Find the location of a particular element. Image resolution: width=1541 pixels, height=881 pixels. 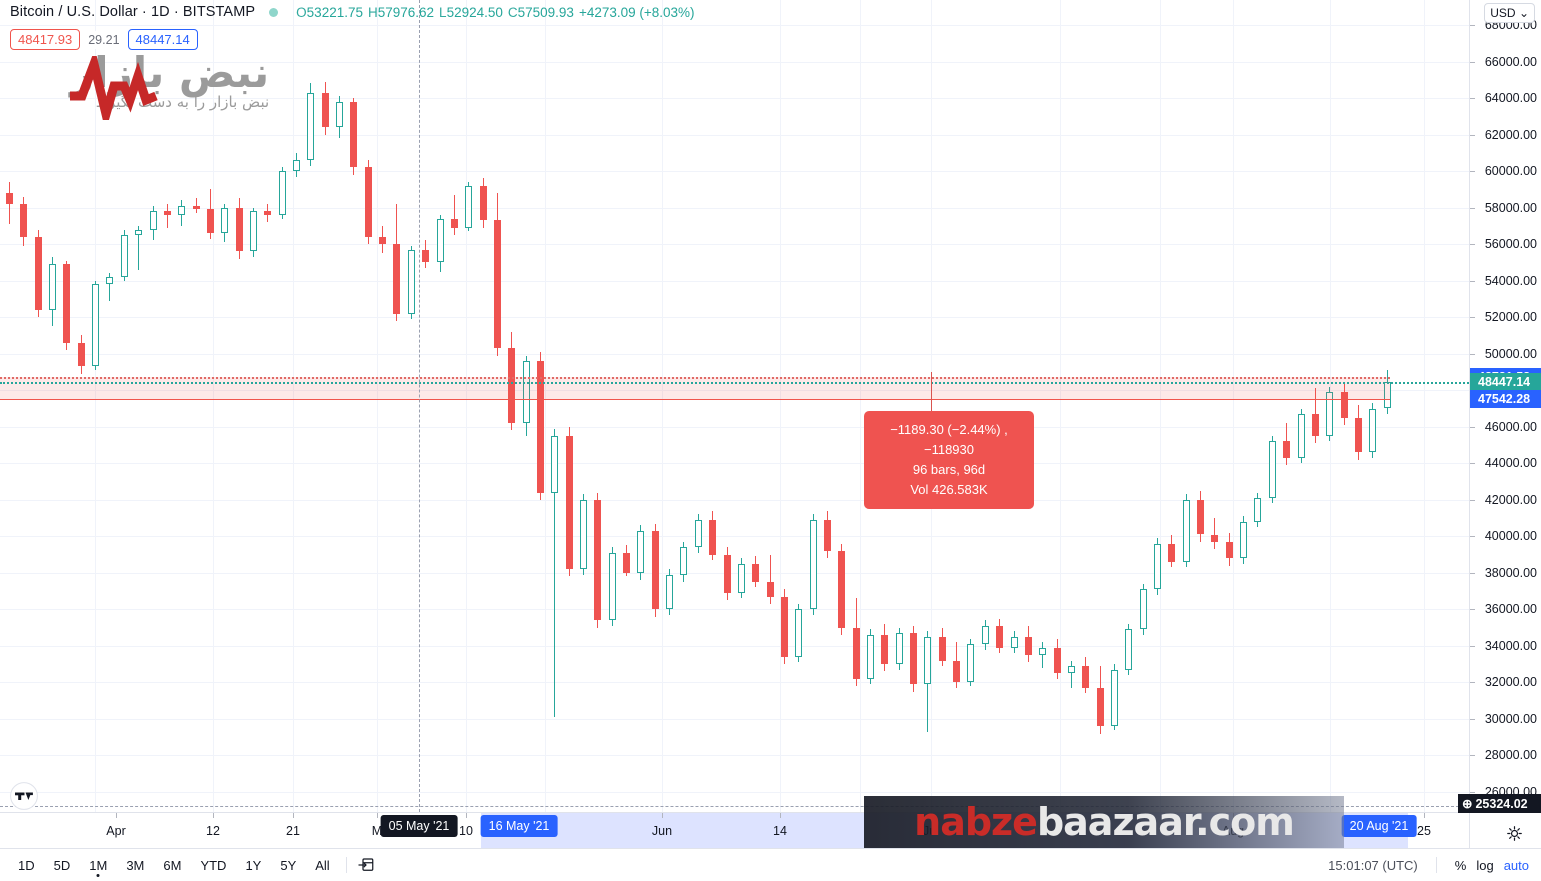

badge-blue-value: 48447.14 is located at coordinates (162, 39).